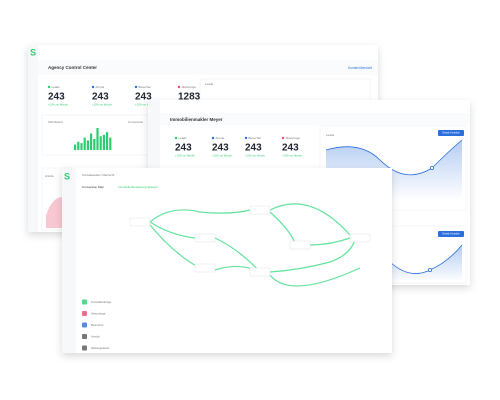 The height and width of the screenshot is (400, 500). What do you see at coordinates (100, 348) in the screenshot?
I see `legend-label: Weitergeleitet` at bounding box center [100, 348].